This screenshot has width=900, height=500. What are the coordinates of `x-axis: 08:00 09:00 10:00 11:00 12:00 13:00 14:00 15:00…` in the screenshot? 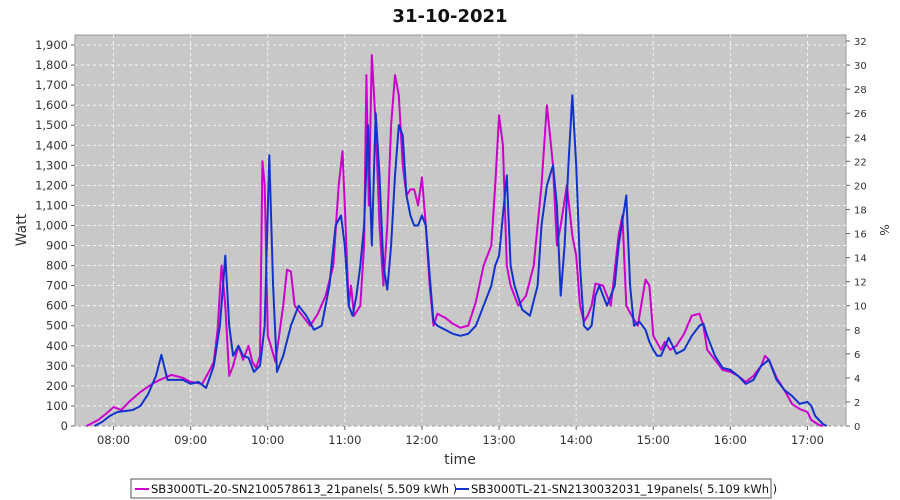 It's located at (460, 436).